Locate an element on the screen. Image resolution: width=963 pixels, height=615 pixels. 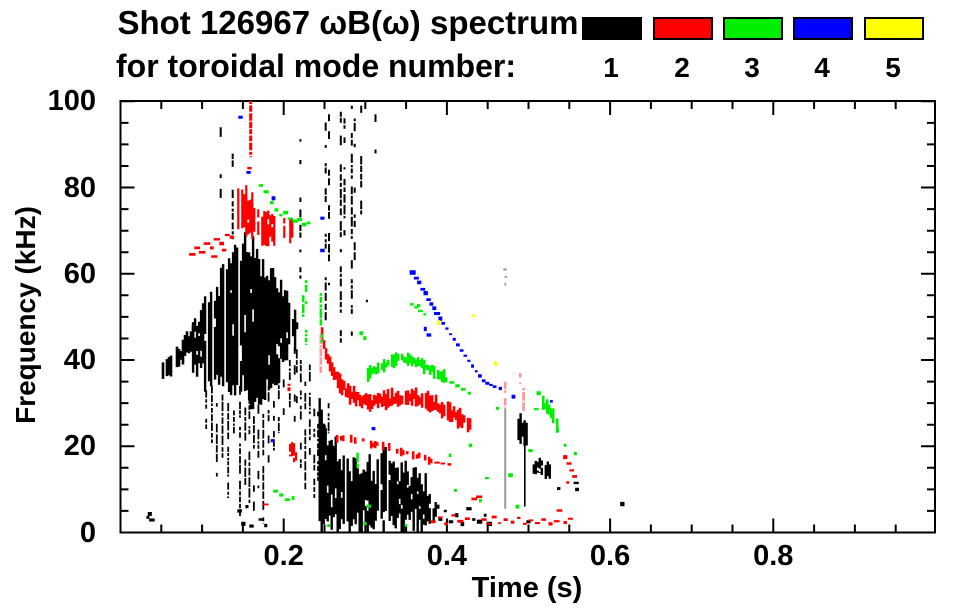
y-tick-label-20: 20 is located at coordinates (79, 446).